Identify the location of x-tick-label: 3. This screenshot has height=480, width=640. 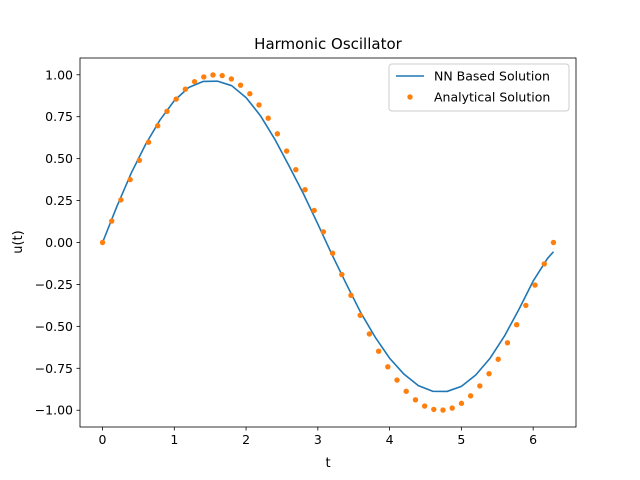
(318, 439).